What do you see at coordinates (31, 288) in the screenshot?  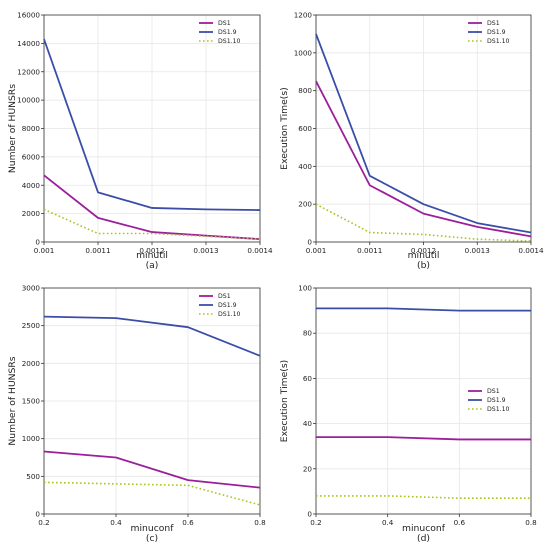 I see `y-tick-label: 3000` at bounding box center [31, 288].